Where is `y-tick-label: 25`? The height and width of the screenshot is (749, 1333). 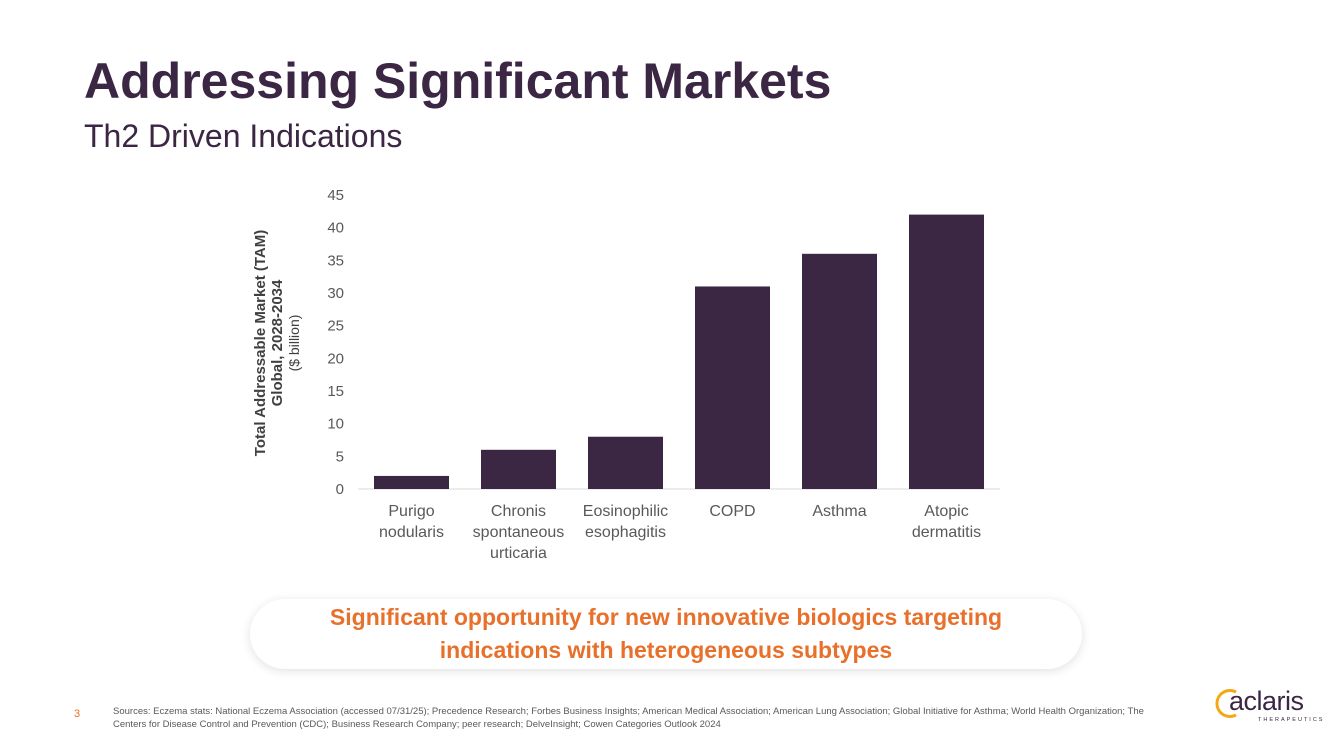
y-tick-label: 25 is located at coordinates (335, 326).